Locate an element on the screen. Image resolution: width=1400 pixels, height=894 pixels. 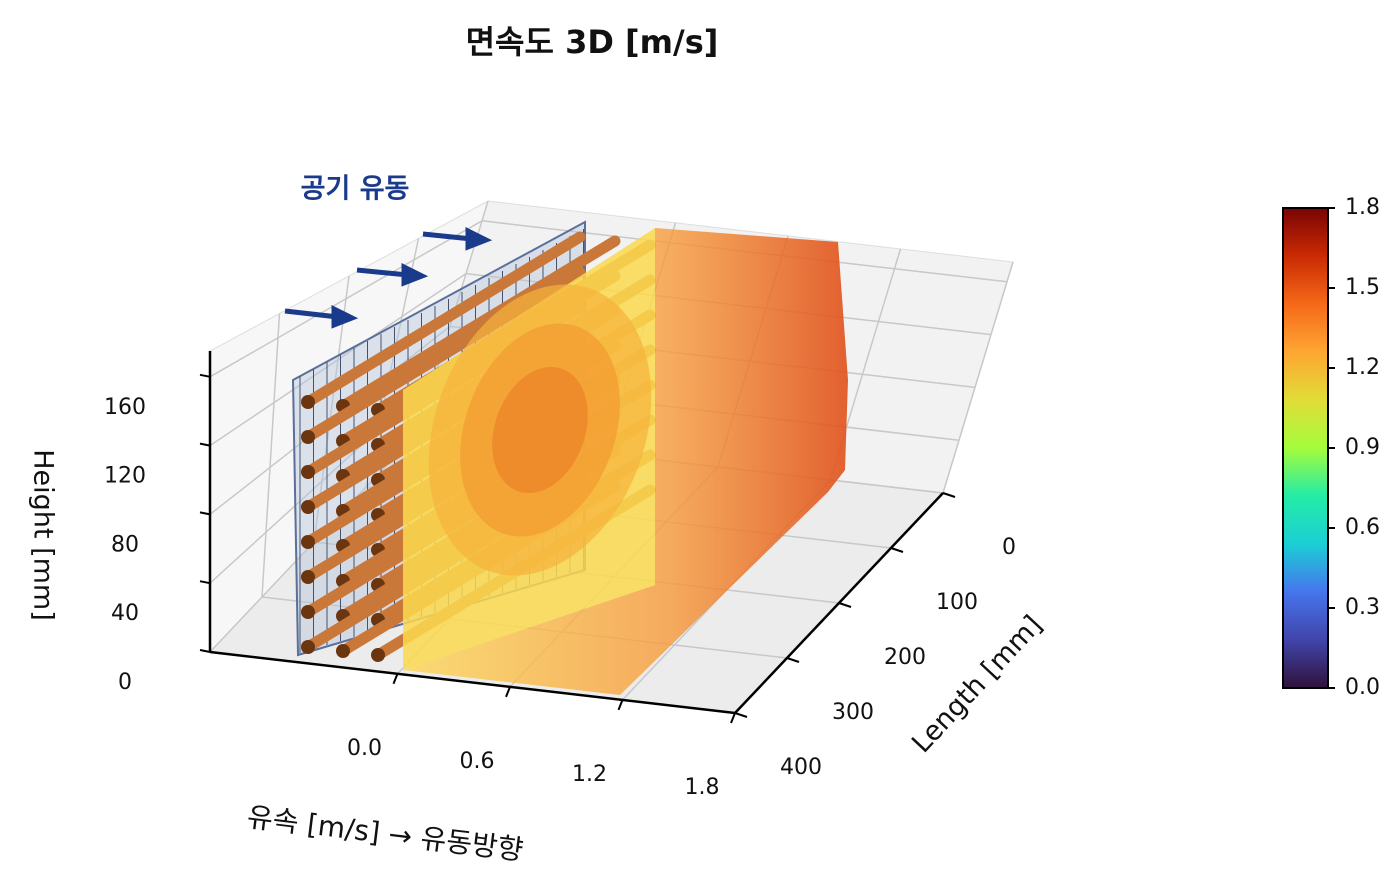
colorbar-tick-label: 1.8 is located at coordinates (1362, 207).